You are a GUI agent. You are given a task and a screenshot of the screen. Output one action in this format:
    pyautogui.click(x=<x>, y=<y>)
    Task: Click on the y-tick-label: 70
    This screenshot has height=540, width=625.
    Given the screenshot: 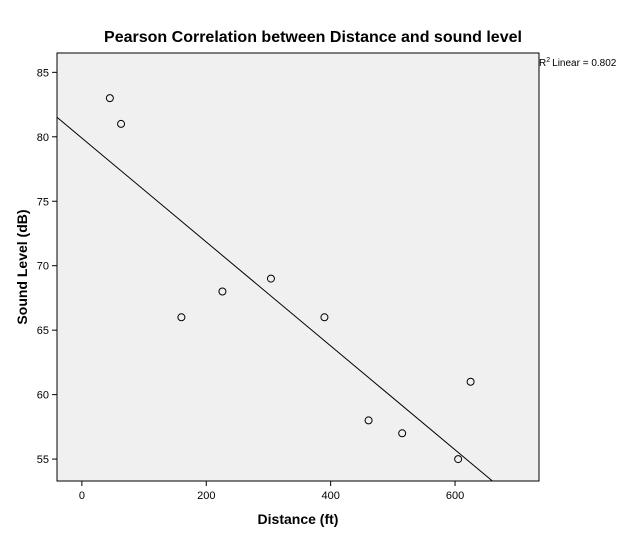 What is the action you would take?
    pyautogui.click(x=43, y=267)
    